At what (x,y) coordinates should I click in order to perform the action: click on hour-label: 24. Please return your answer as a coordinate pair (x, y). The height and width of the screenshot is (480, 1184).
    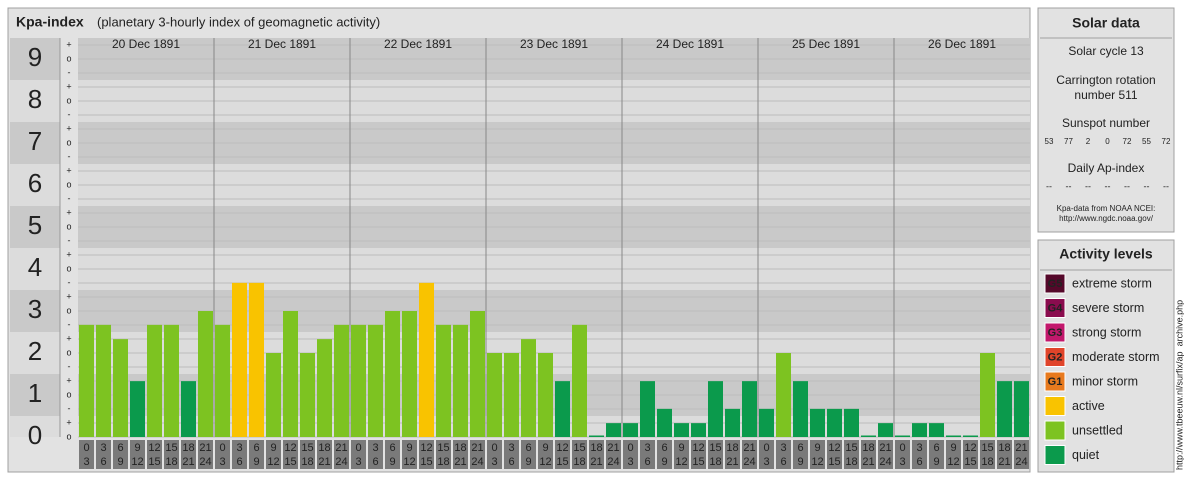
    Looking at the image, I should click on (477, 462).